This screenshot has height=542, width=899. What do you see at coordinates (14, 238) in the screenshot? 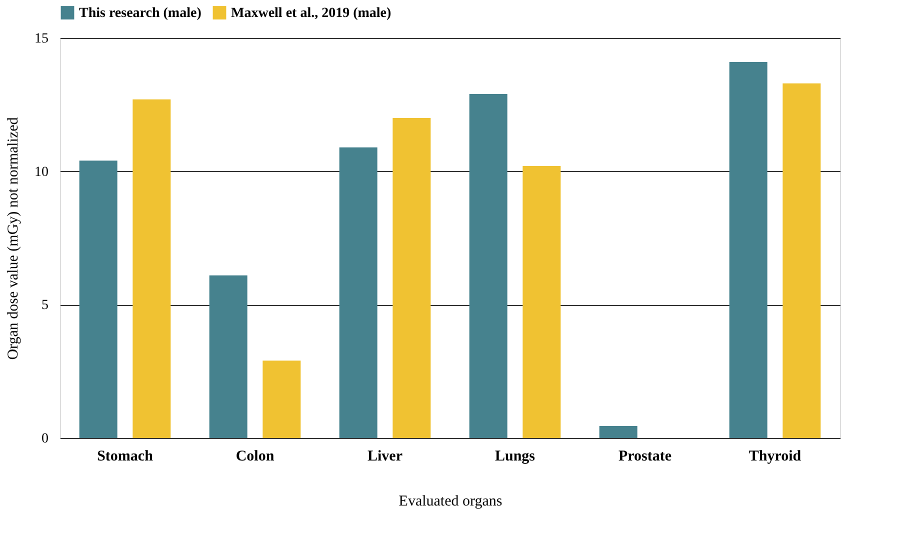
I see `y-axis-title: Organ dose value (mGy) not normalized` at bounding box center [14, 238].